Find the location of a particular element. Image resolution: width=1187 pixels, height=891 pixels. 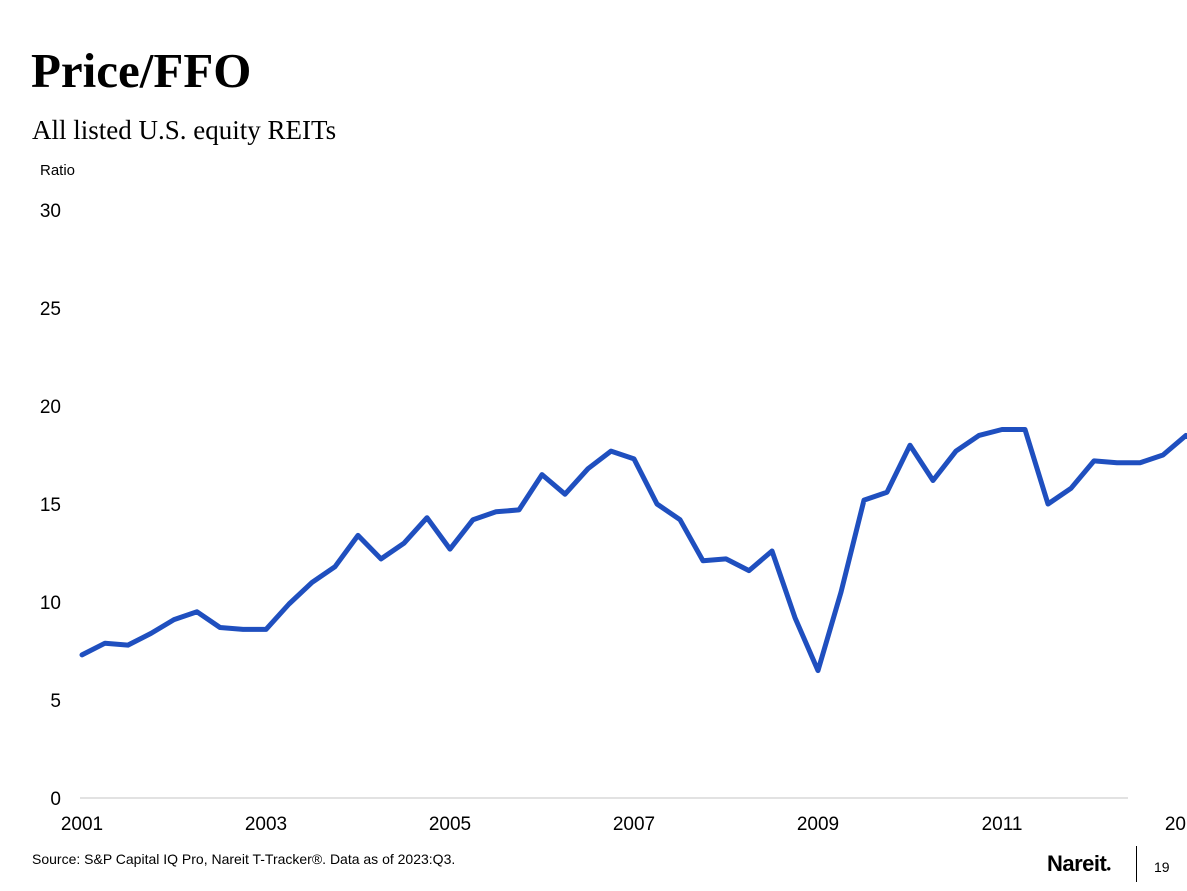

y-tick-label: 0 is located at coordinates (55, 799).